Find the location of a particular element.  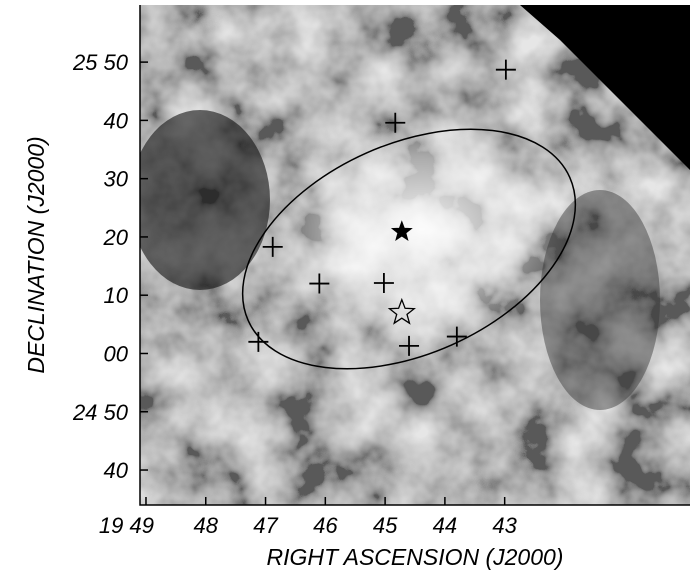

x-tick-label: 19 49 is located at coordinates (126, 525).